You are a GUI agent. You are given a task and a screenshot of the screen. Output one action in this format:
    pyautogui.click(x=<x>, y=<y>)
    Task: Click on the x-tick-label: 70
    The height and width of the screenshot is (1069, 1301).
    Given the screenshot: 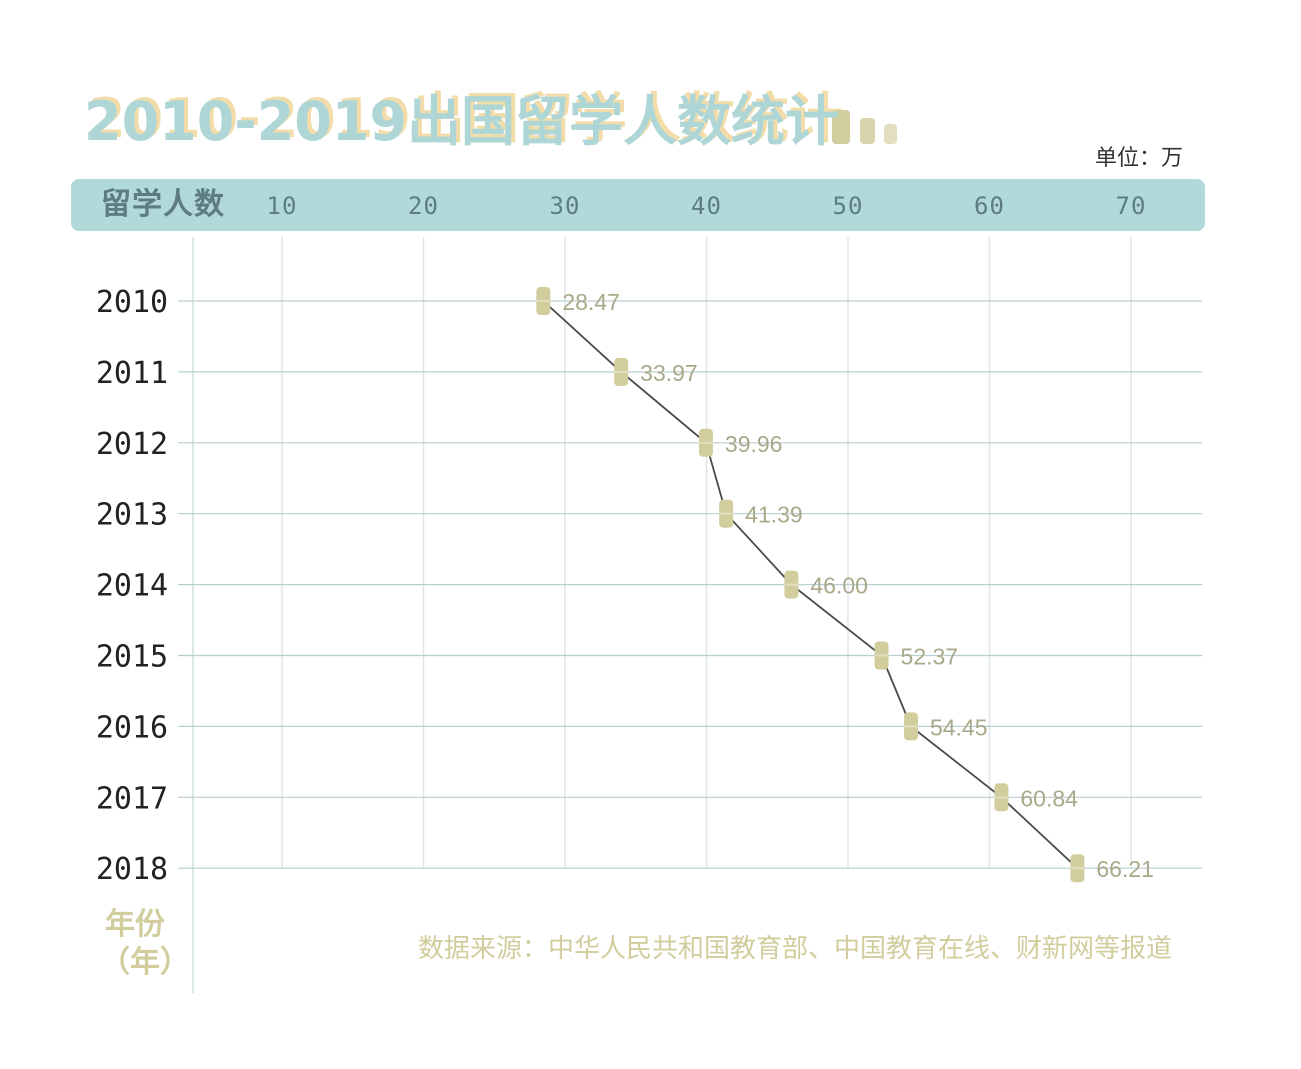 What is the action you would take?
    pyautogui.click(x=1131, y=206)
    